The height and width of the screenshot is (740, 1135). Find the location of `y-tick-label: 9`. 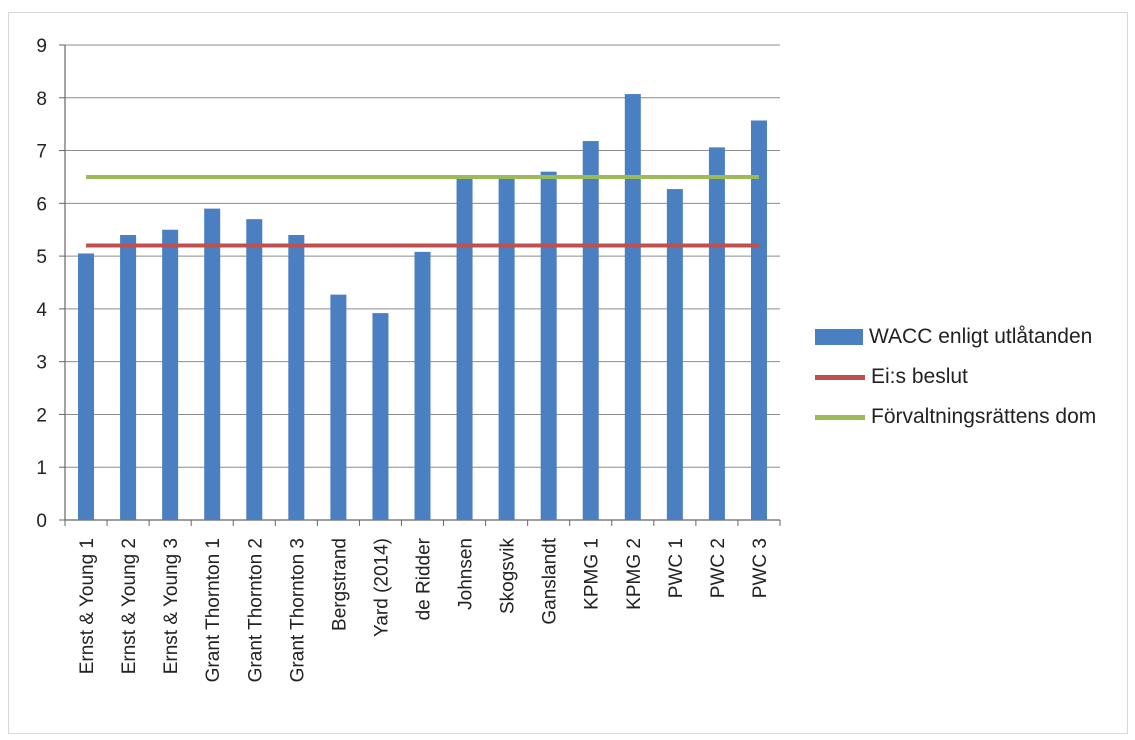

y-tick-label: 9 is located at coordinates (41, 46).